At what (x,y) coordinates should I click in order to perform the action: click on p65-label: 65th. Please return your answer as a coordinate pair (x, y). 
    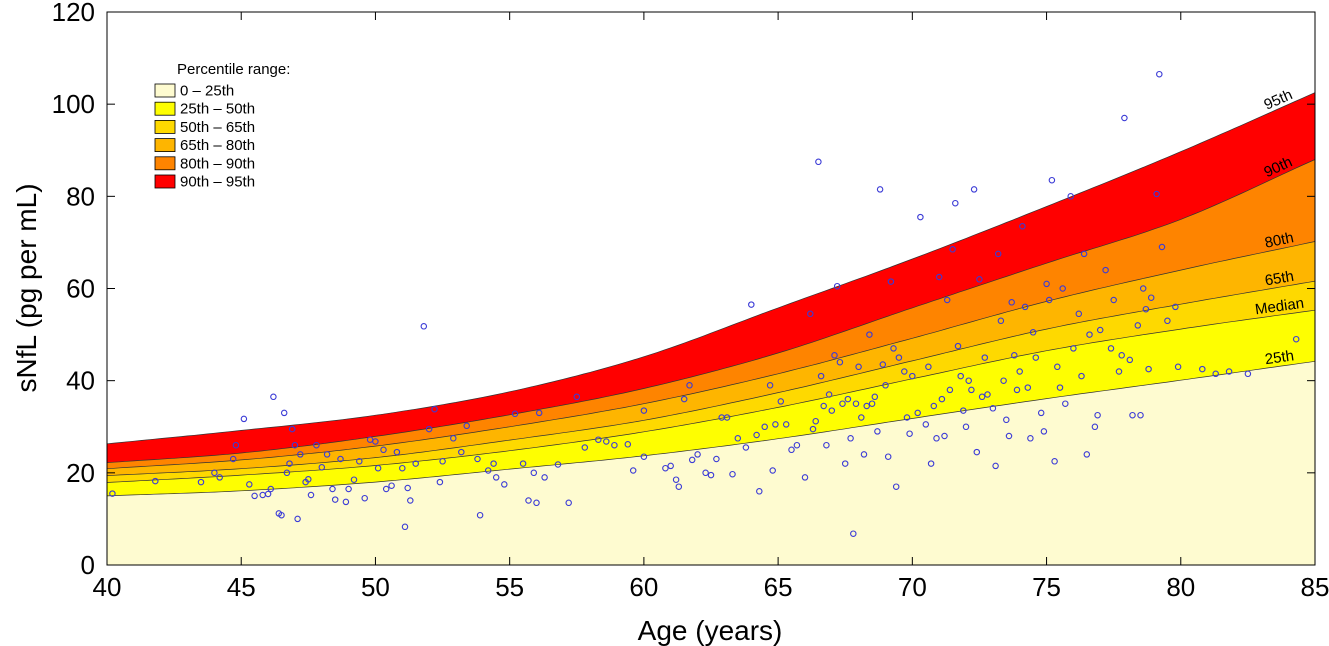
    Looking at the image, I should click on (1280, 279).